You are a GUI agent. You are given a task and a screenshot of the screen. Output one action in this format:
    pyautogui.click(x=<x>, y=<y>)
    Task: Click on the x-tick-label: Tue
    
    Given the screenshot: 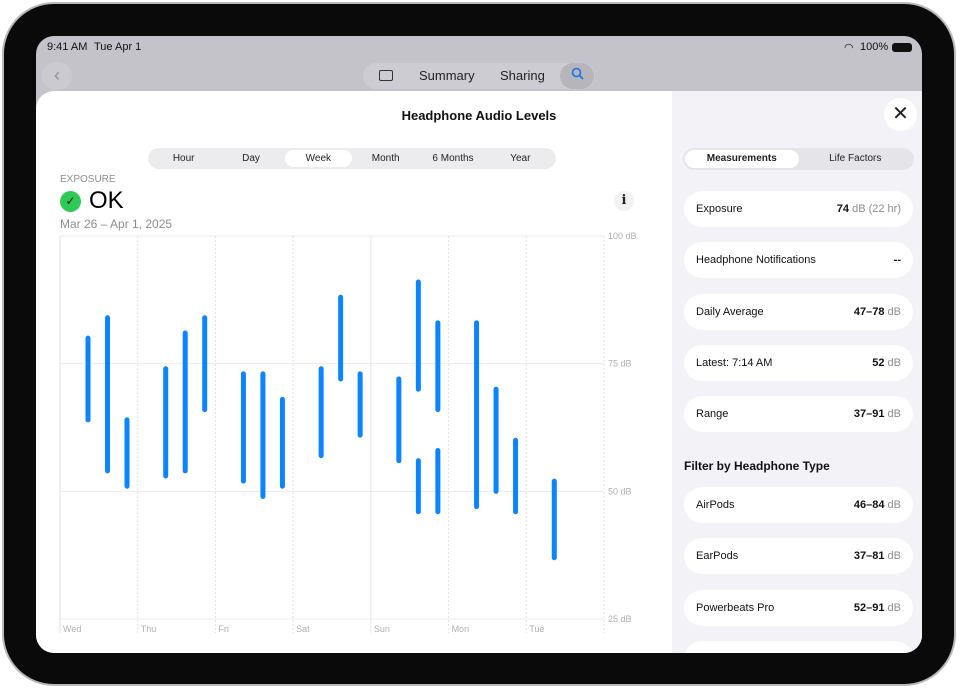 What is the action you would take?
    pyautogui.click(x=536, y=629)
    